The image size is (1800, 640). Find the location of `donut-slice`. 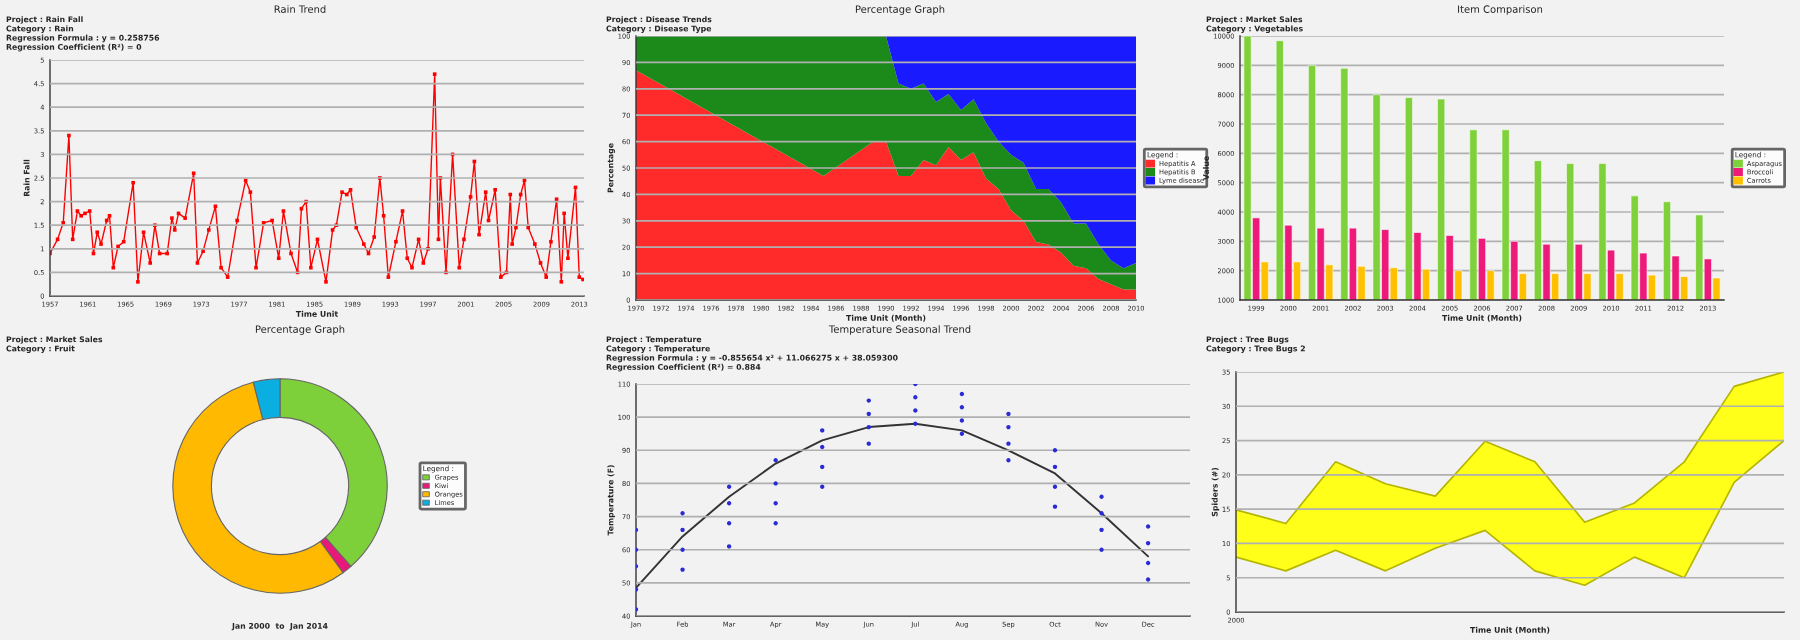

donut-slice is located at coordinates (258, 487).